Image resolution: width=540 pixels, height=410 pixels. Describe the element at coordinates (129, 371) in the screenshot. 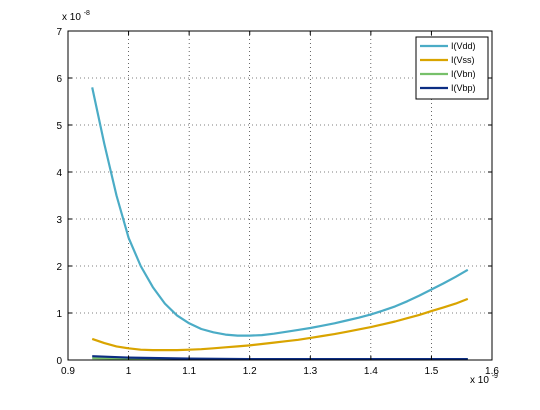

I see `x-tick-label: 1` at that location.